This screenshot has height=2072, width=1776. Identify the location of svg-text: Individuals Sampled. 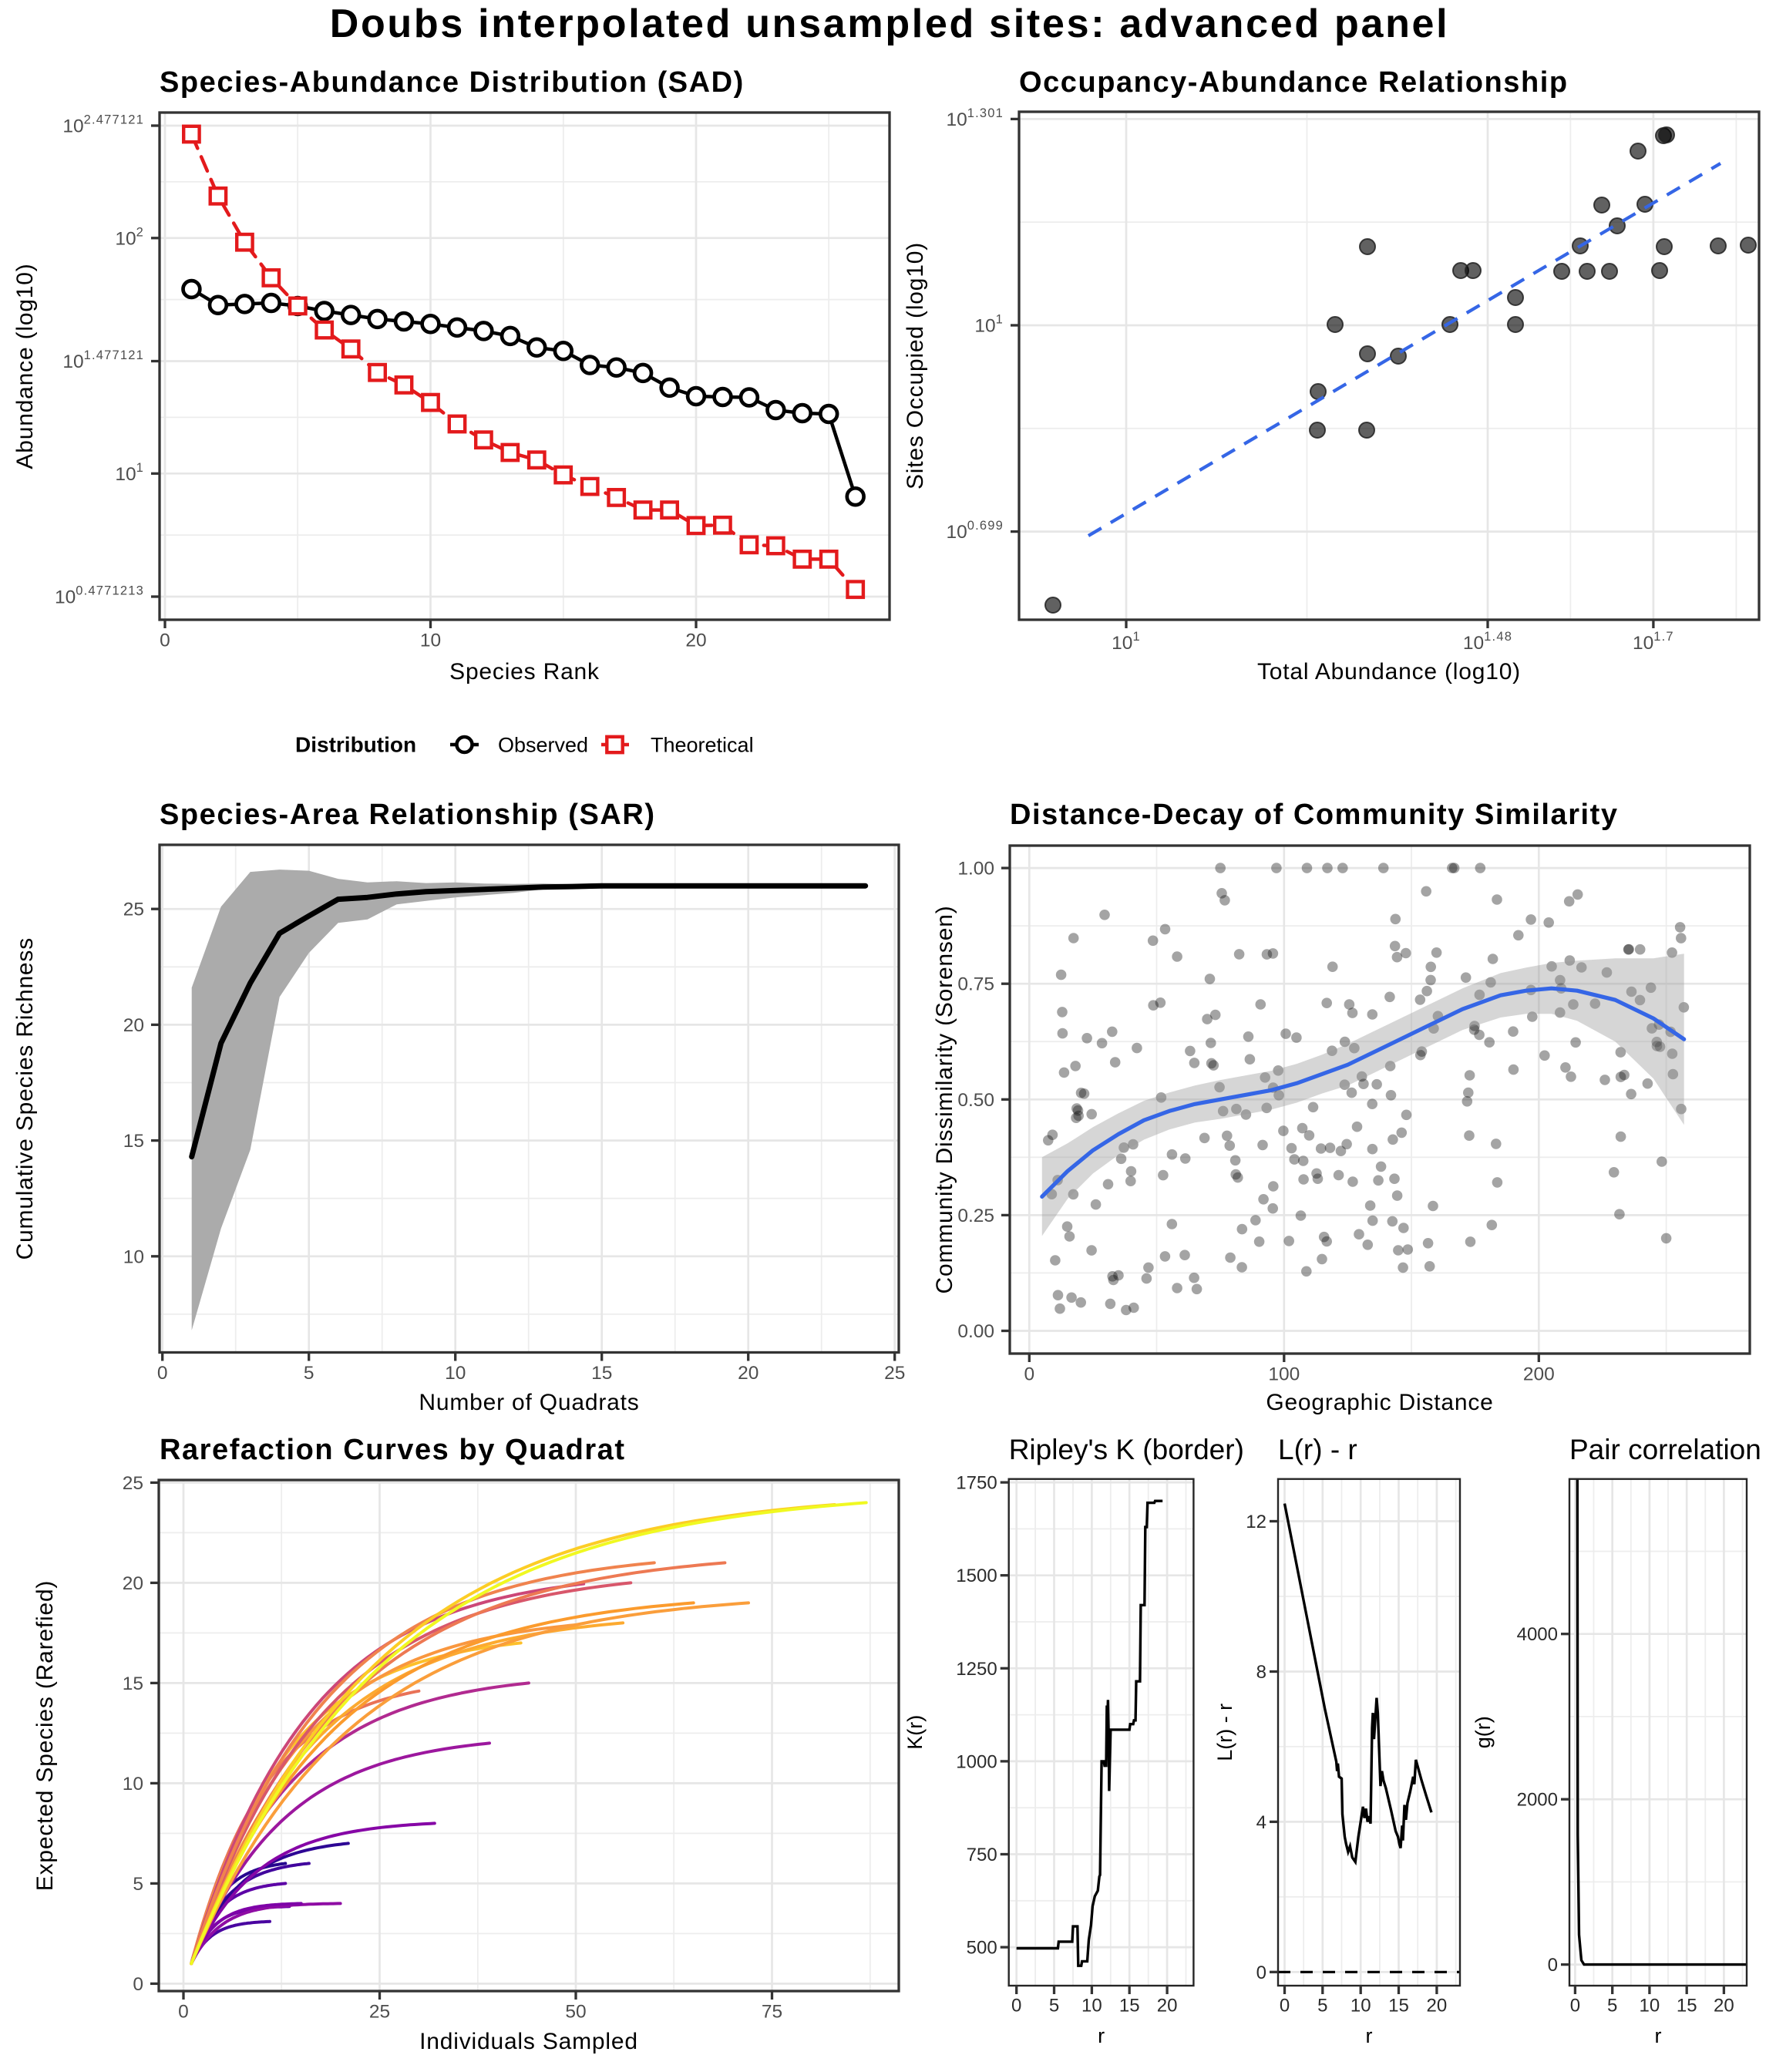
(529, 2042).